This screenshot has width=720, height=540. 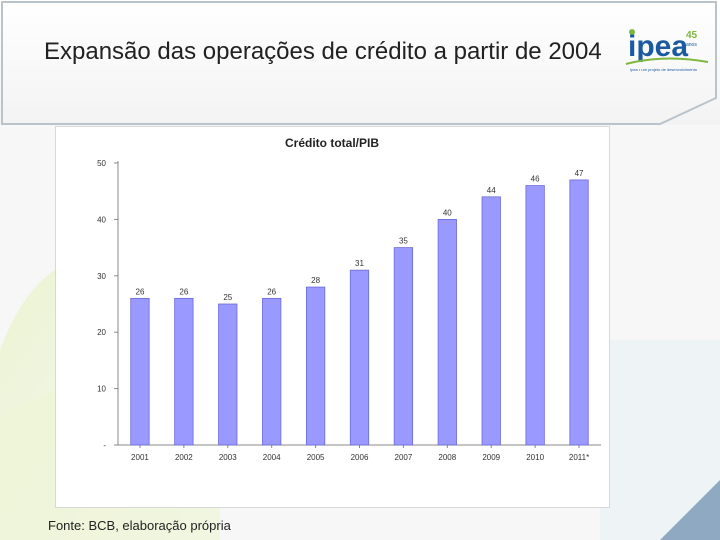 What do you see at coordinates (101, 276) in the screenshot?
I see `y-tick-label: 30` at bounding box center [101, 276].